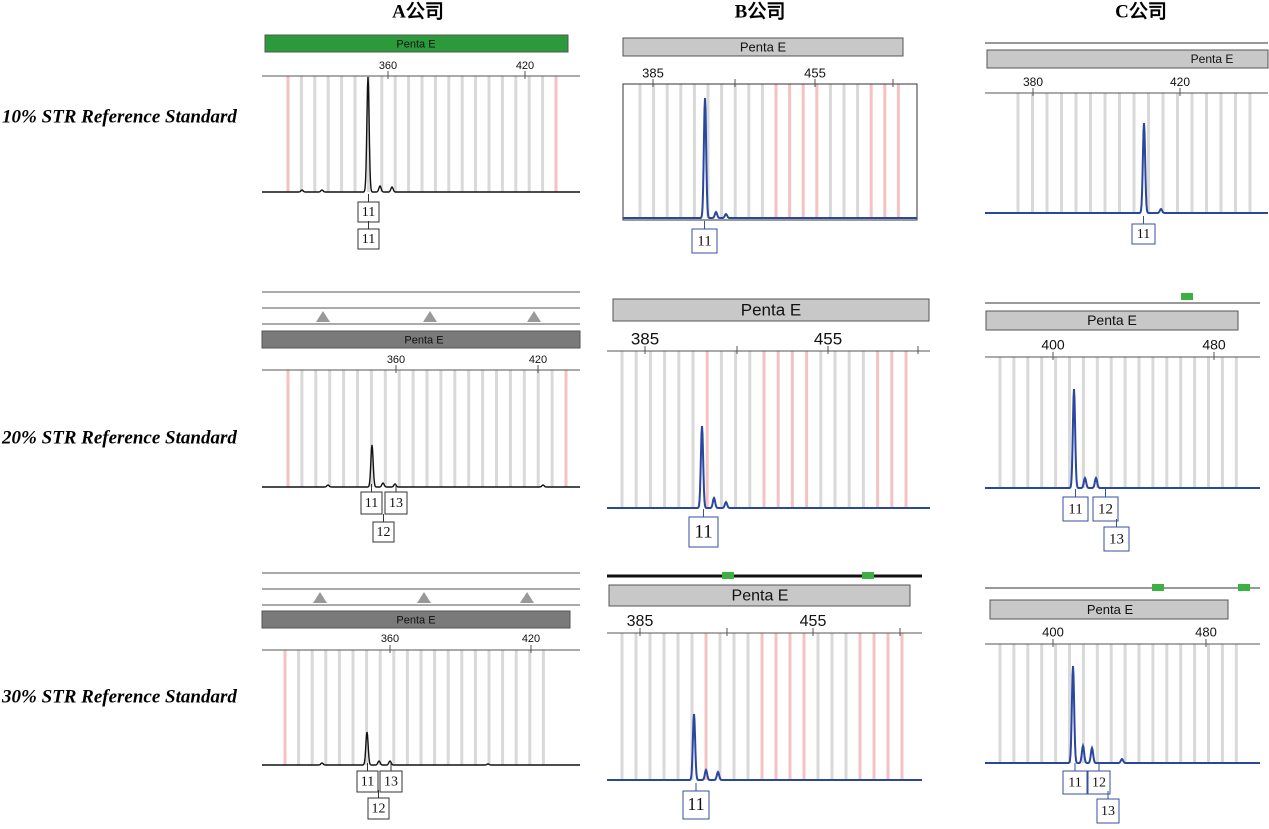  What do you see at coordinates (1033, 82) in the screenshot?
I see `size-tick-label: 380` at bounding box center [1033, 82].